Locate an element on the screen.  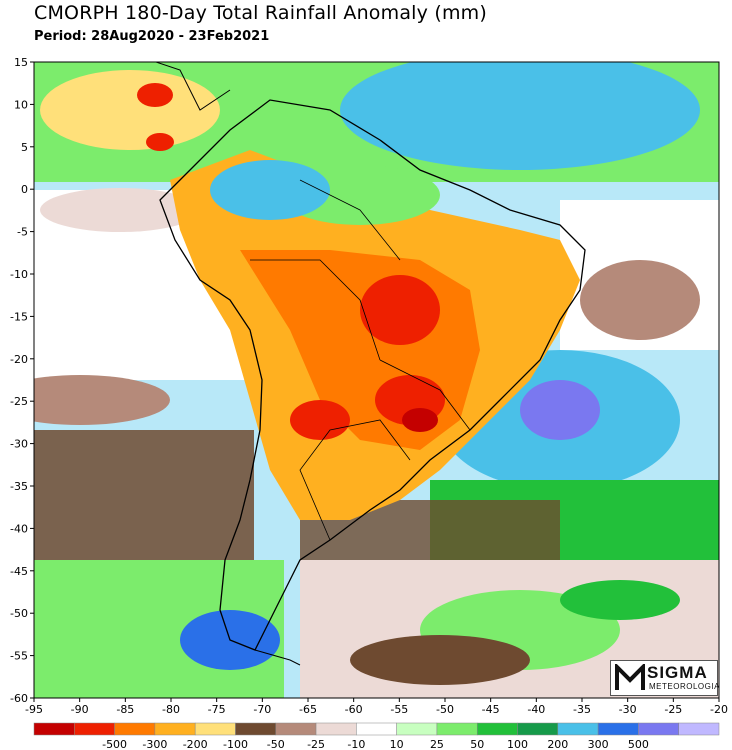
y-tick-label: 10 is located at coordinates (21, 104).